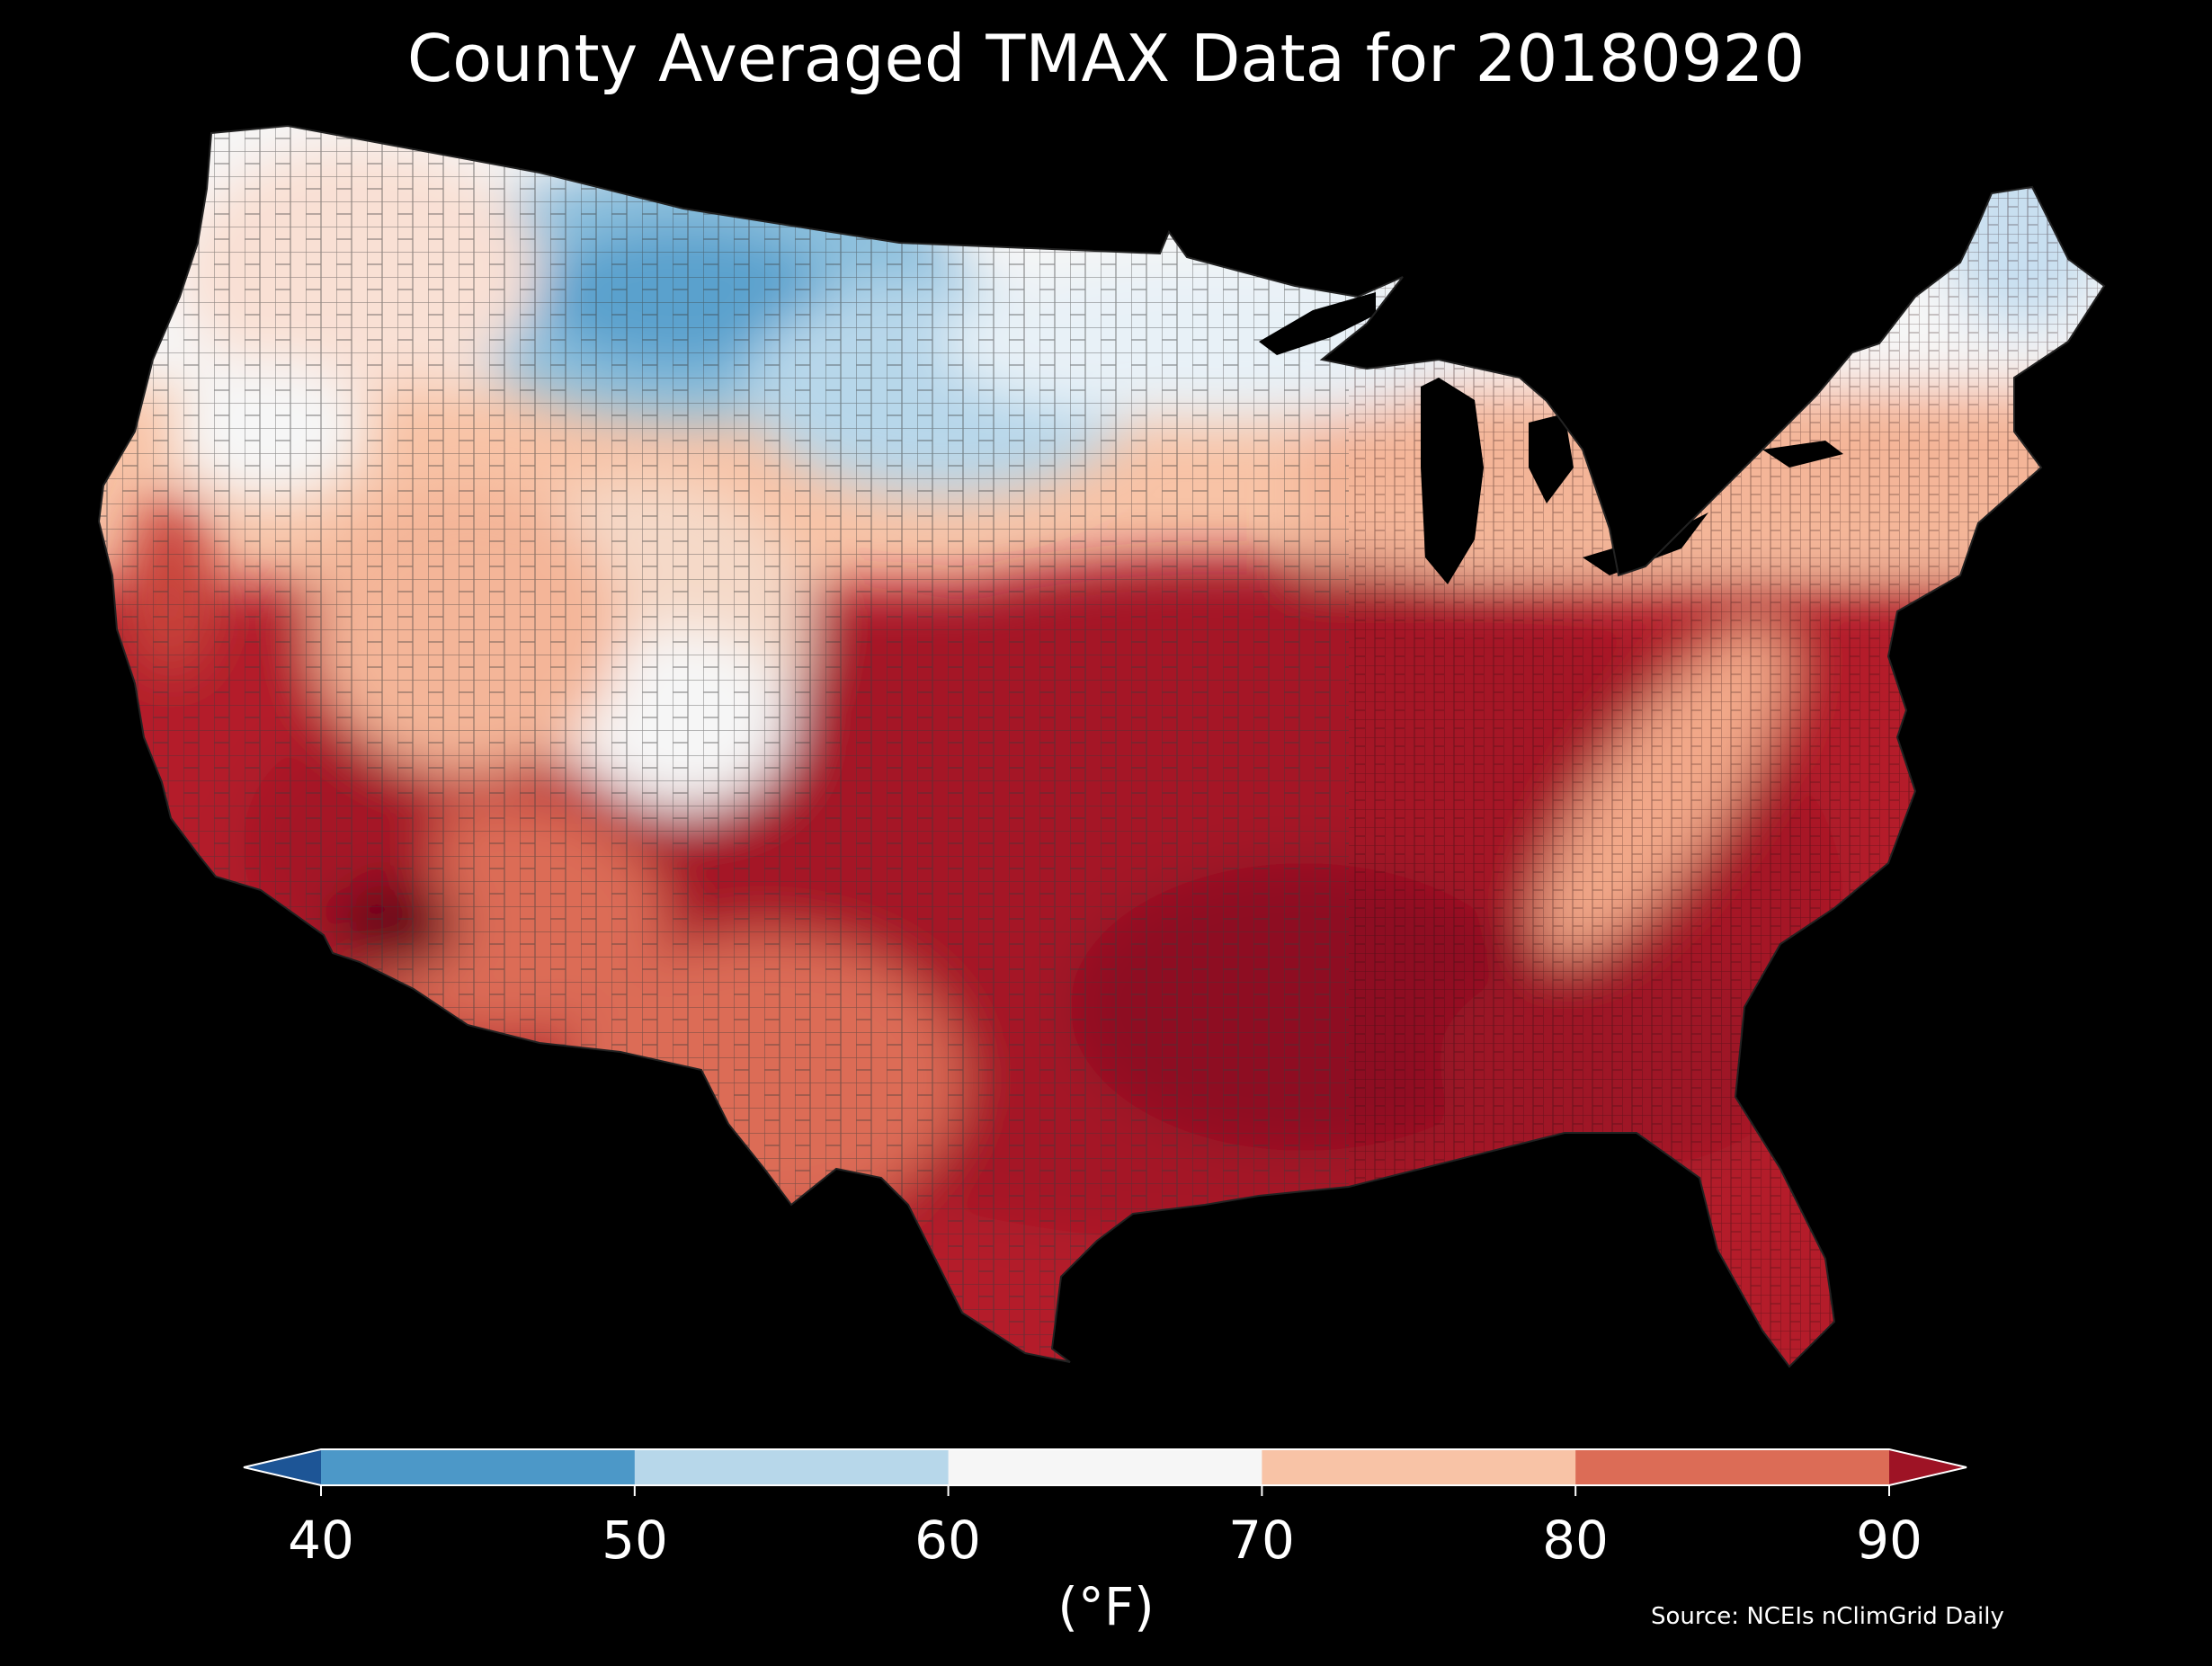 The height and width of the screenshot is (1666, 2212). Describe the element at coordinates (1575, 1540) in the screenshot. I see `colorbar-tick-80: 80` at that location.